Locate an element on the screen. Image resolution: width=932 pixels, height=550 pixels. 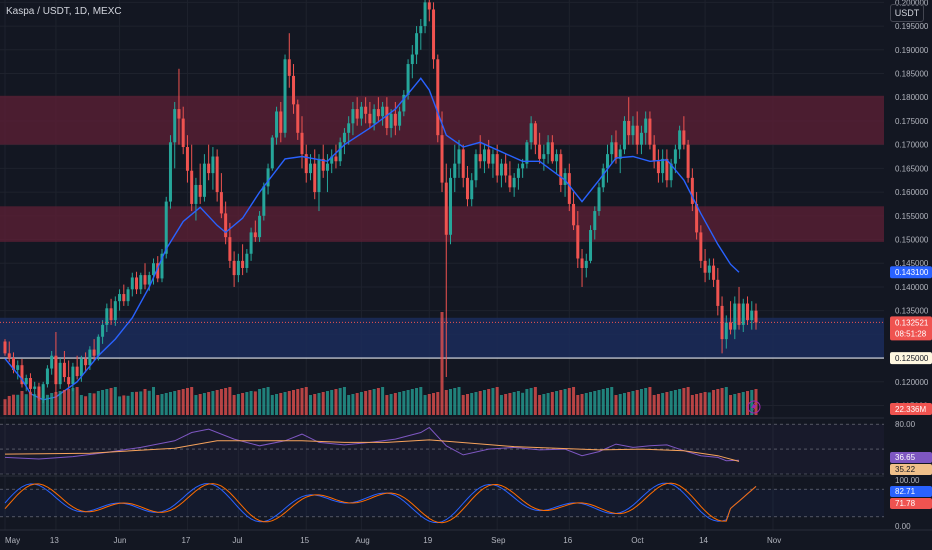
currency-button: USDT is located at coordinates (907, 13).